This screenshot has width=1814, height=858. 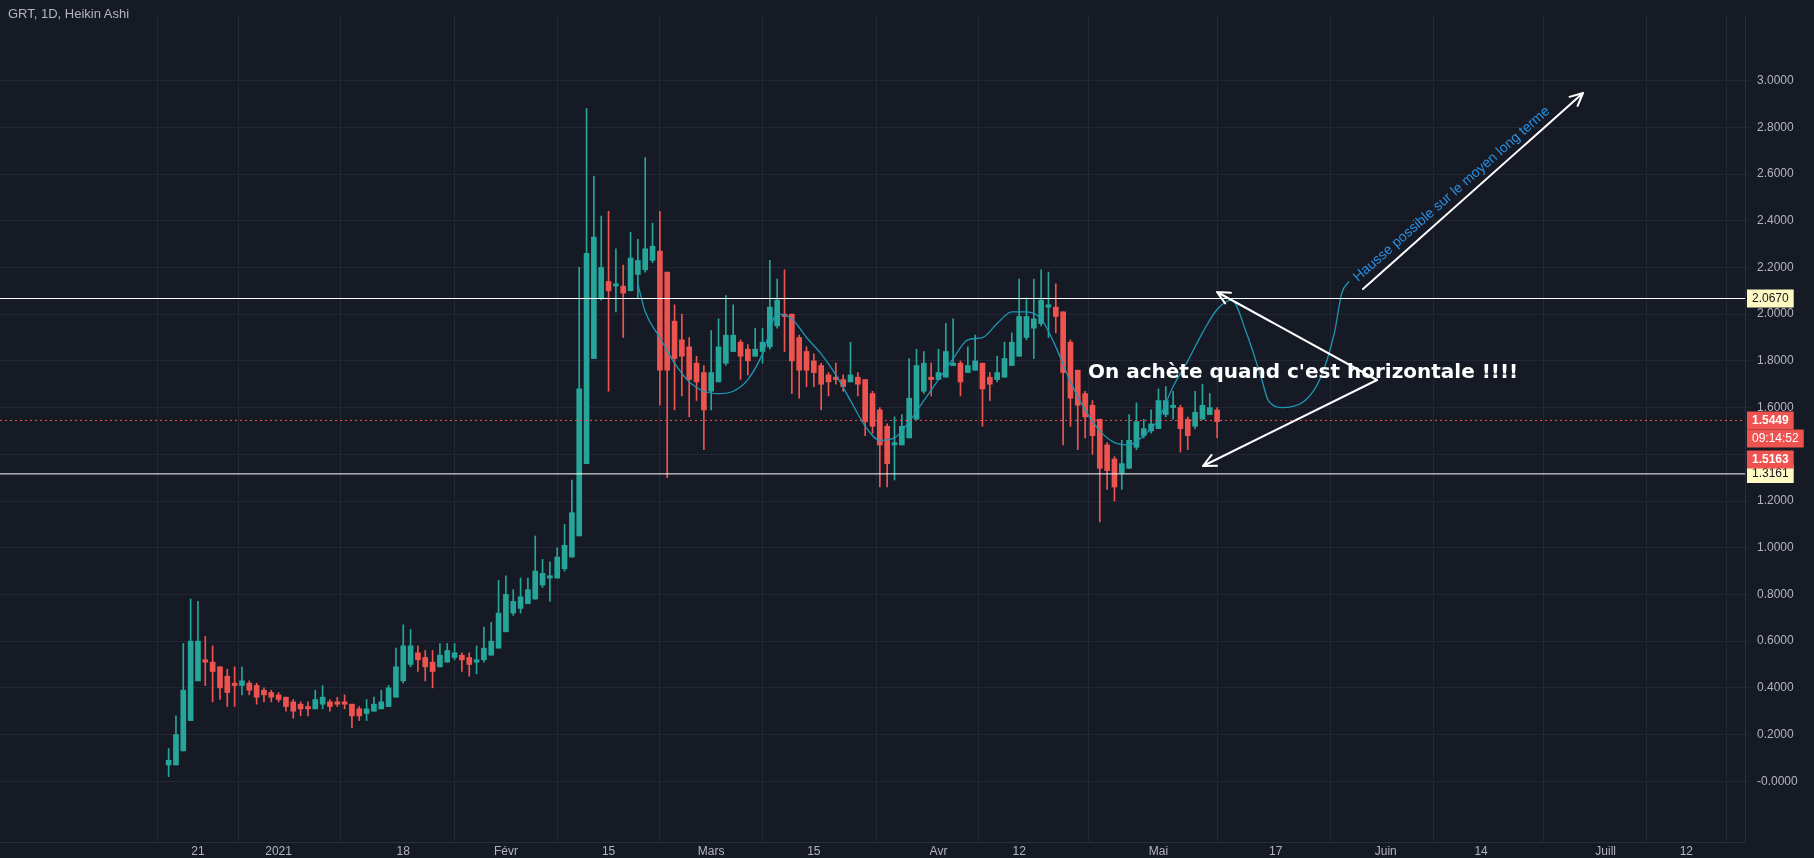 What do you see at coordinates (1776, 220) in the screenshot?
I see `y-tick-label: 2.4000` at bounding box center [1776, 220].